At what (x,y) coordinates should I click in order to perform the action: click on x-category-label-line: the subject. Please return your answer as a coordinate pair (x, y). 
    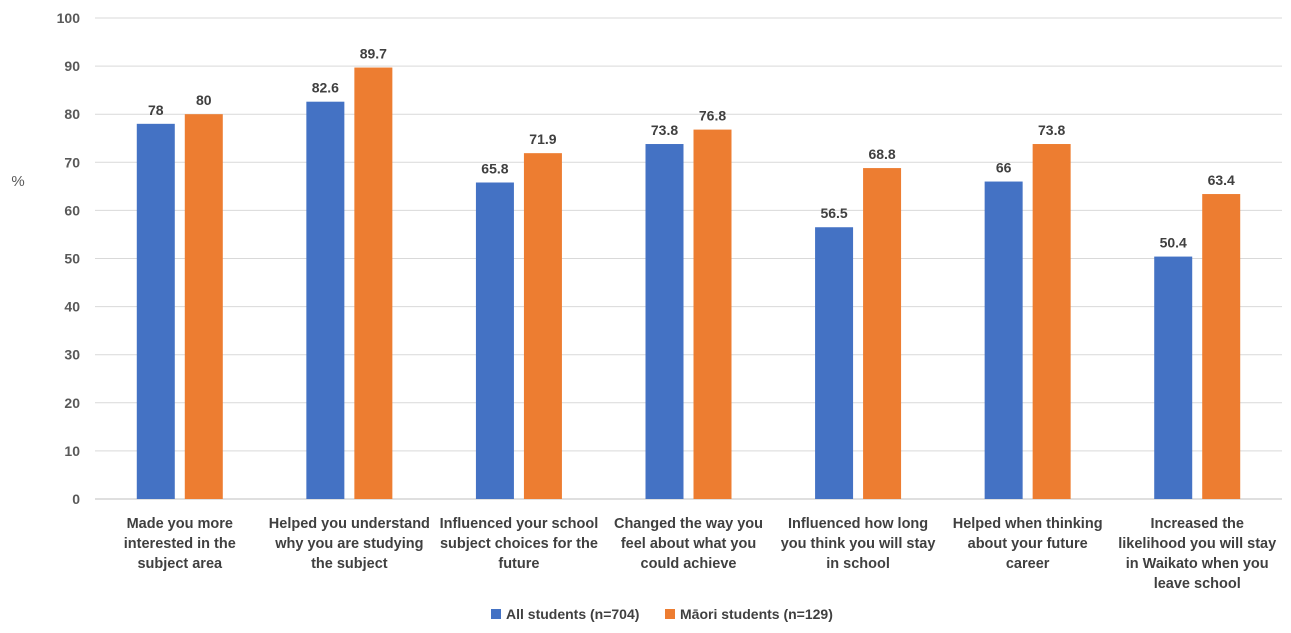
    Looking at the image, I should click on (349, 564).